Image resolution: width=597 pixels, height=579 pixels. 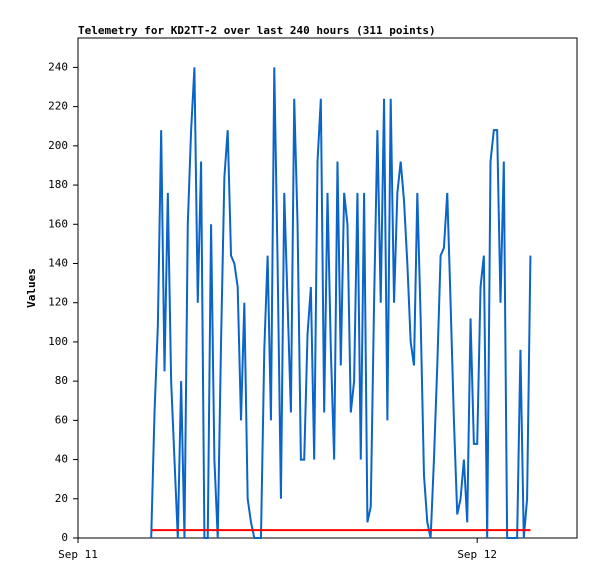 I want to click on y-tick-label: 80, so click(x=61, y=380).